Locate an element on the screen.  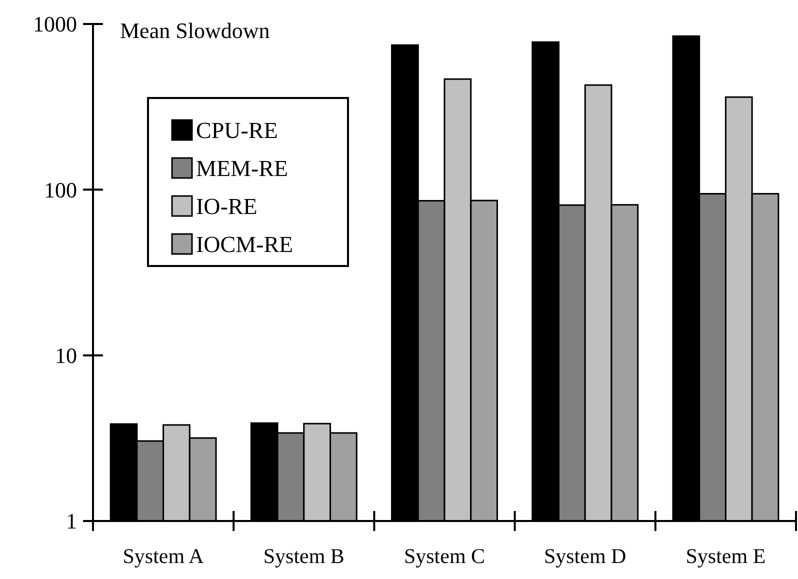
x-tick-label: System C is located at coordinates (445, 556).